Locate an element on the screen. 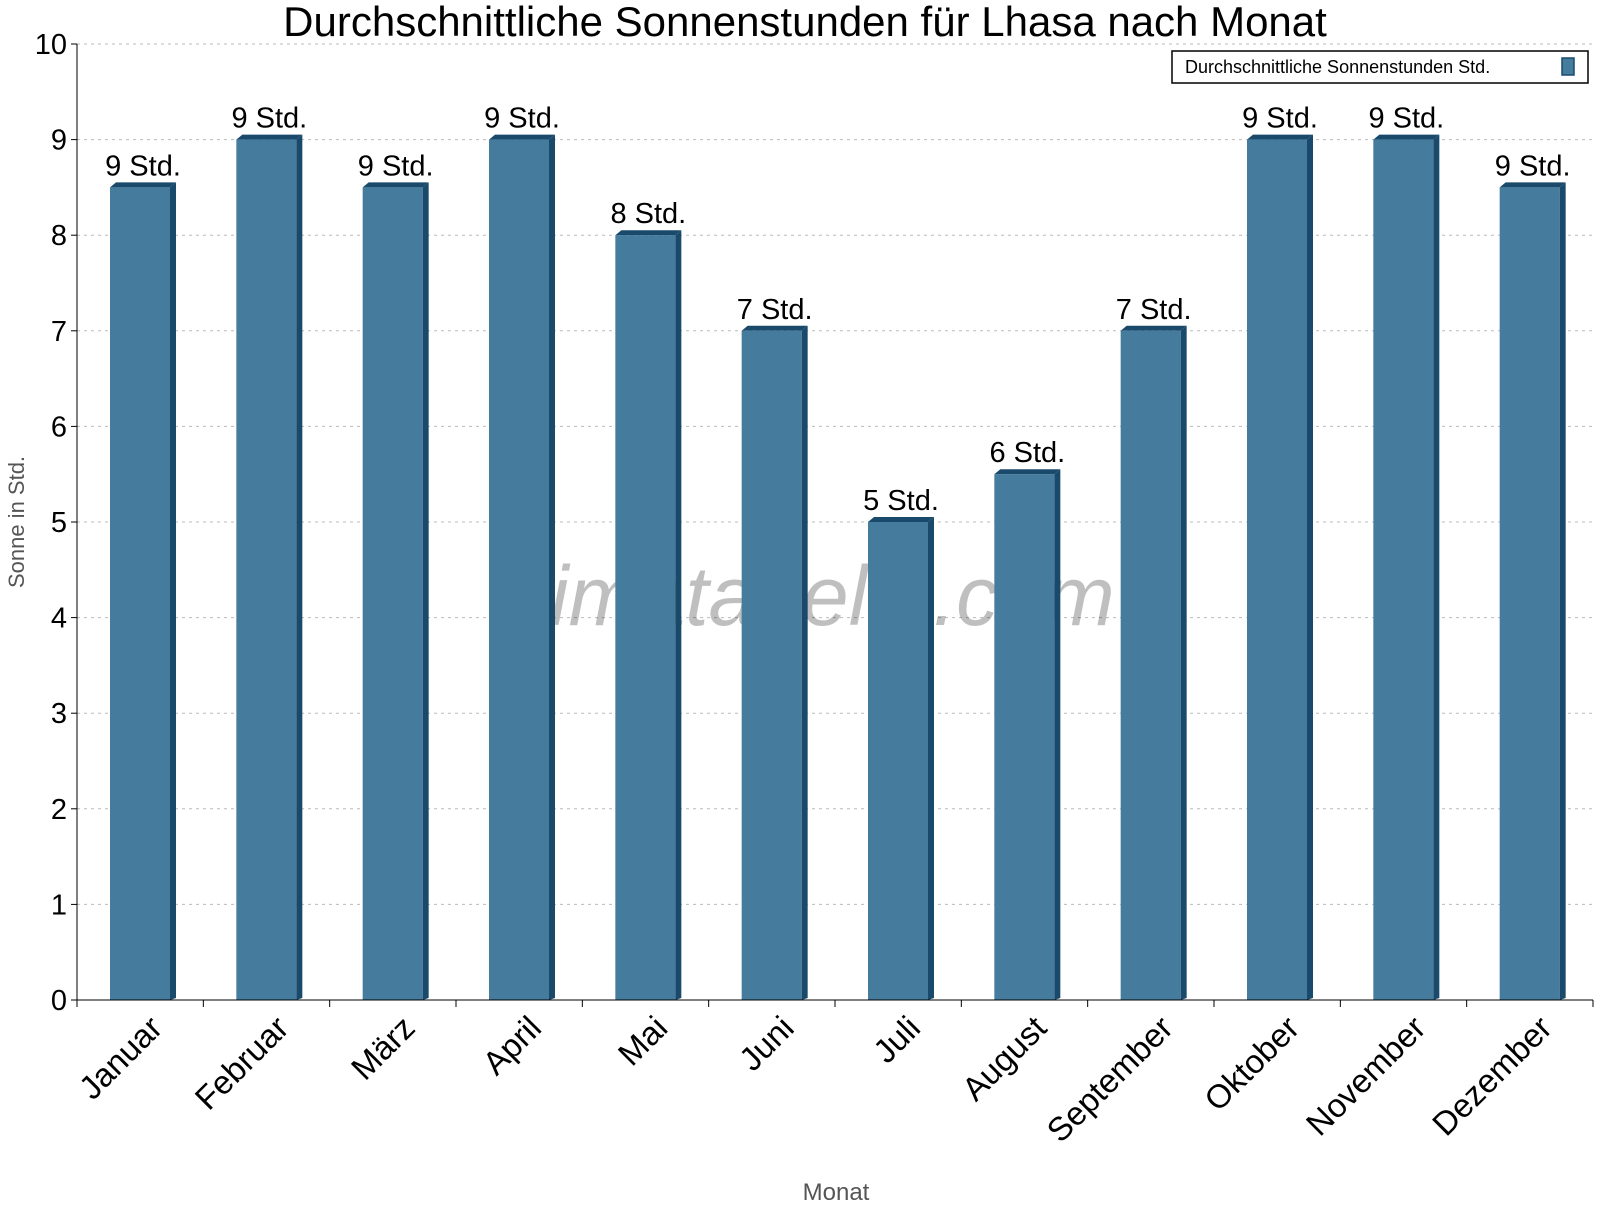 The image size is (1600, 1205). x-tick-label: Mai is located at coordinates (643, 1041).